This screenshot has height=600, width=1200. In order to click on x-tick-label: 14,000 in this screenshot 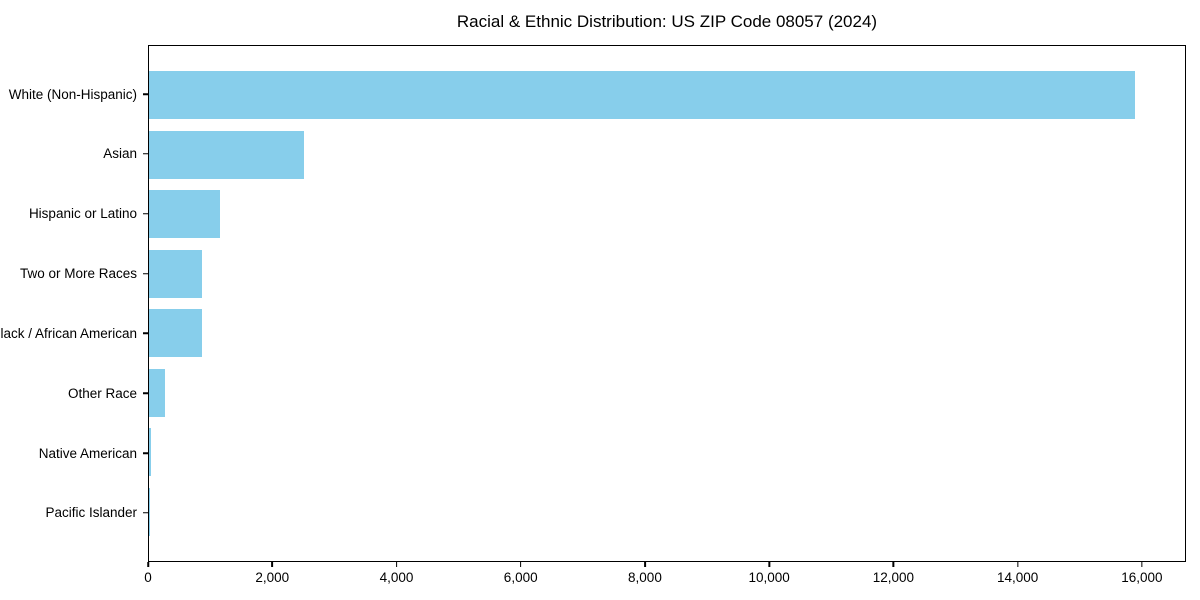, I will do `click(1018, 577)`.